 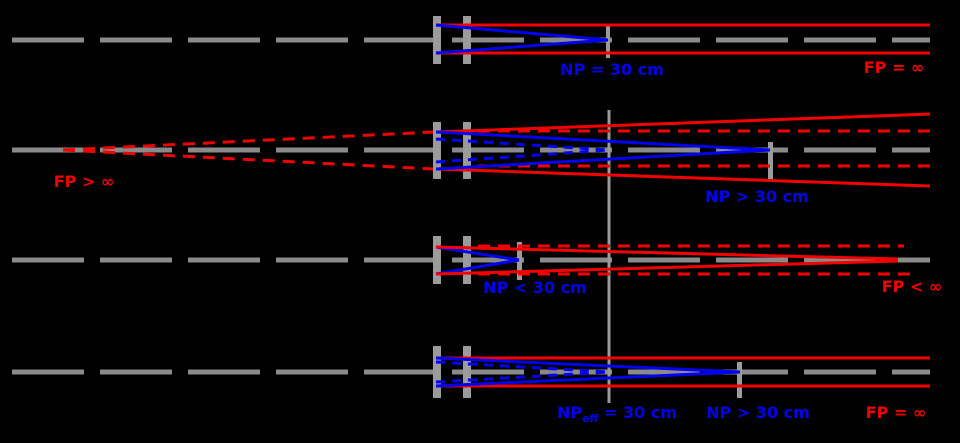 What do you see at coordinates (569, 412) in the screenshot?
I see `label-np-eff-corrected-text: NP` at bounding box center [569, 412].